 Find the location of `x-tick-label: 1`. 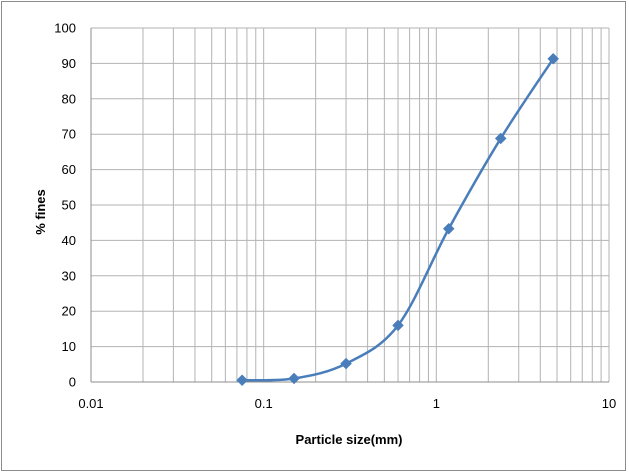

x-tick-label: 1 is located at coordinates (436, 403).